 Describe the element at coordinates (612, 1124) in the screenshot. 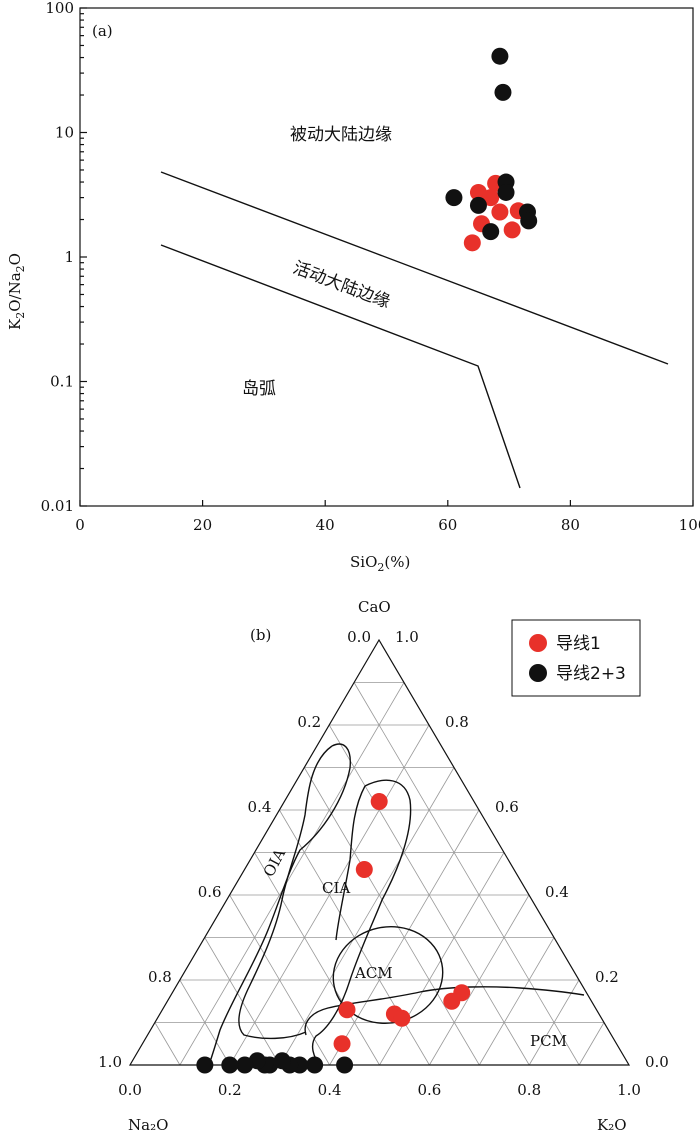

I see `apex-label-k2o: K₂O` at that location.